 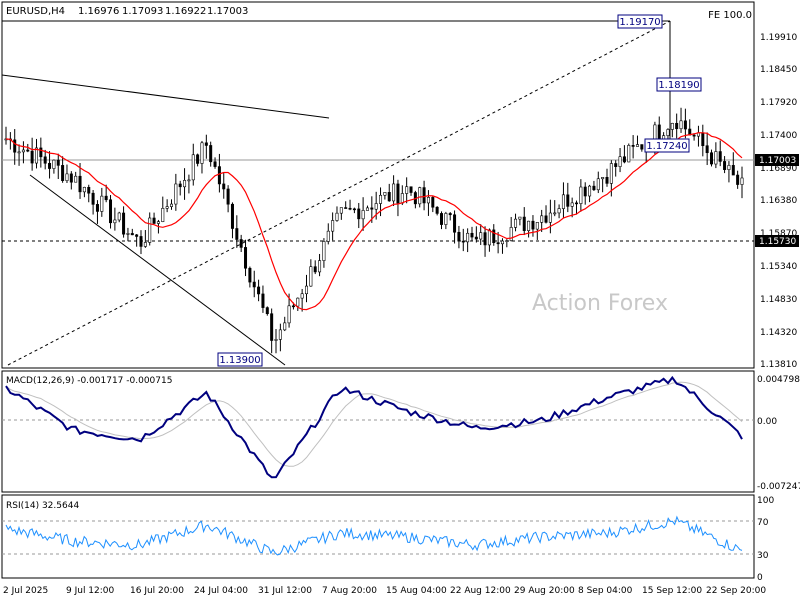 I want to click on rsi-label: RSI(14) 32.5644, so click(x=42, y=506).